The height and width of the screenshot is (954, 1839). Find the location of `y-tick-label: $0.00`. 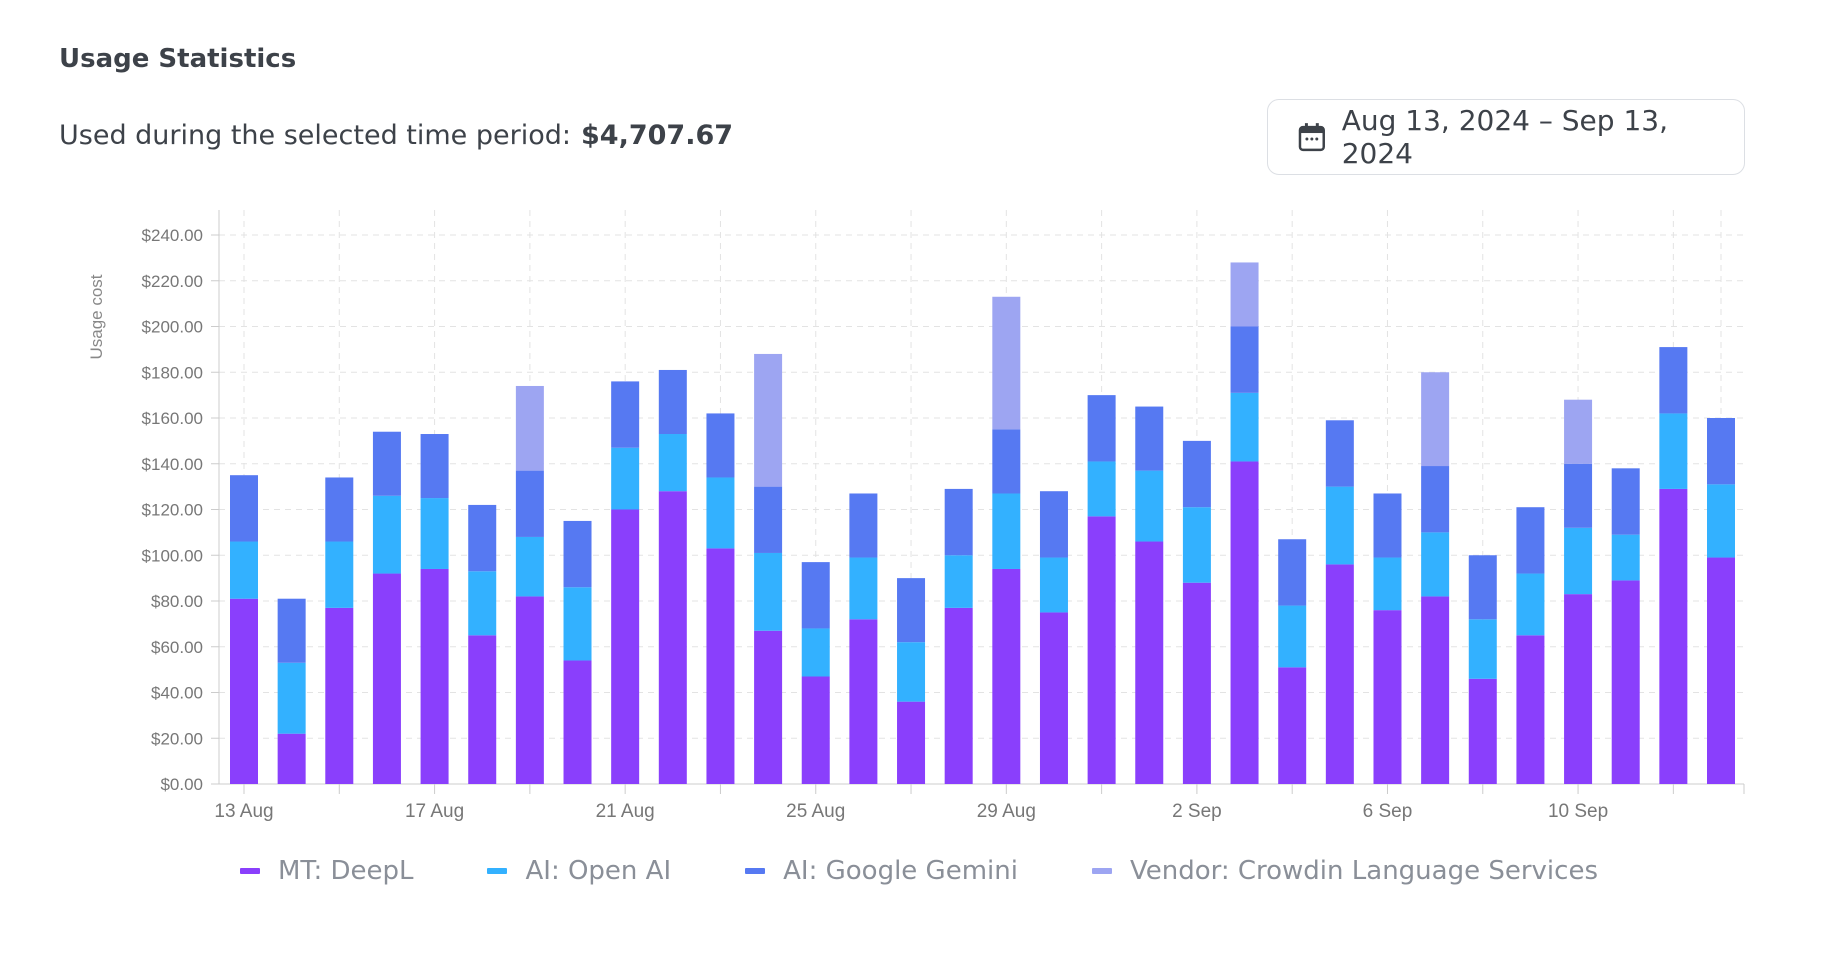

y-tick-label: $0.00 is located at coordinates (181, 784).